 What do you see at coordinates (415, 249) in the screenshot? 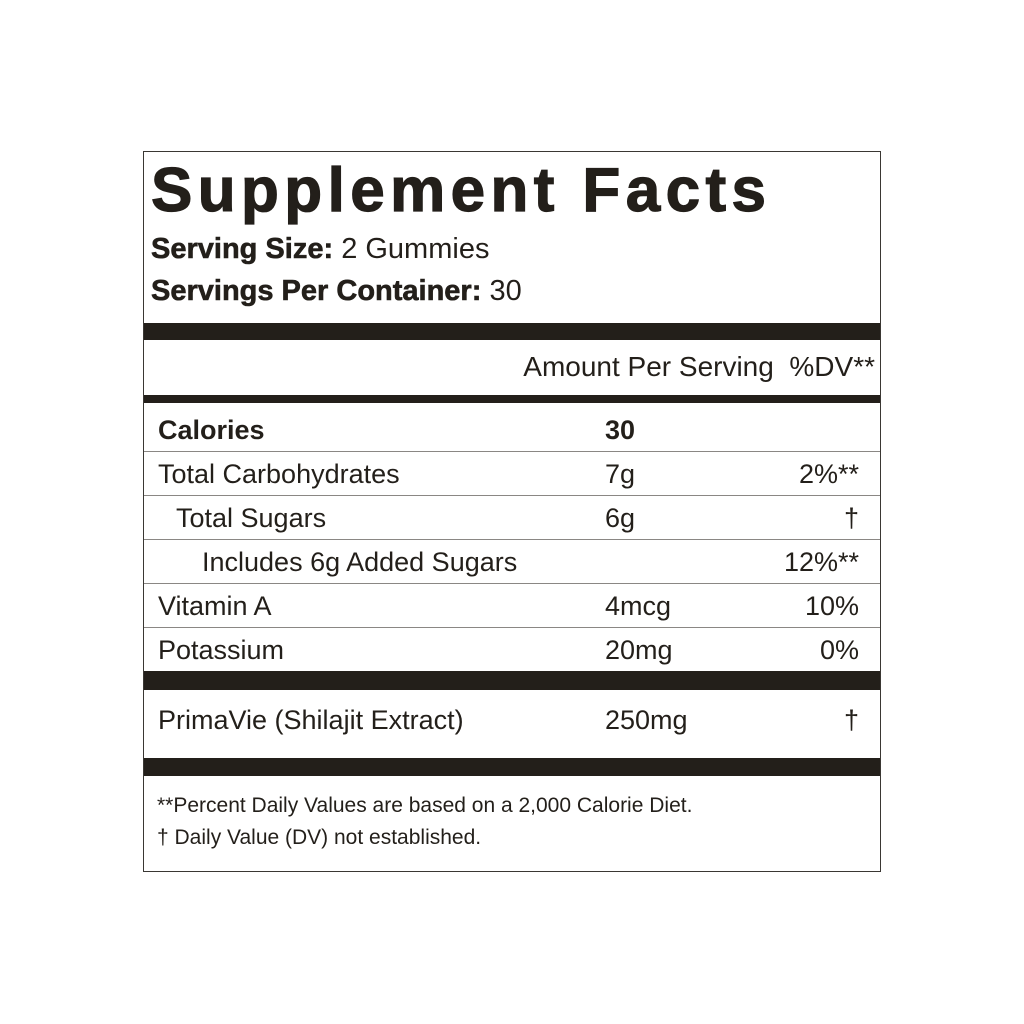
I see `serving-size-value: 2 Gummies` at bounding box center [415, 249].